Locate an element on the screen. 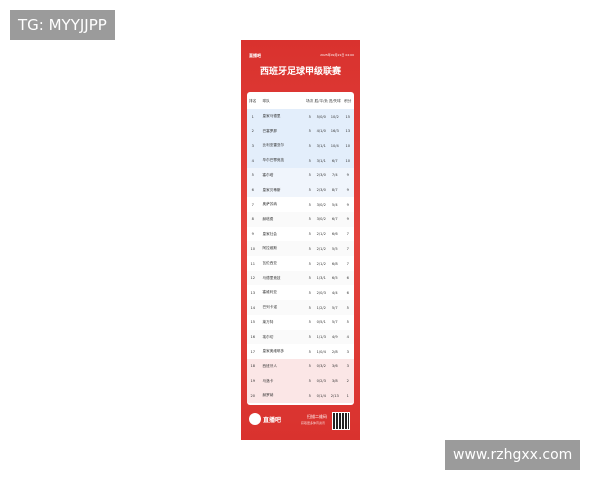 The image size is (600, 480). team-row-cell: 1/1/3 is located at coordinates (321, 337).